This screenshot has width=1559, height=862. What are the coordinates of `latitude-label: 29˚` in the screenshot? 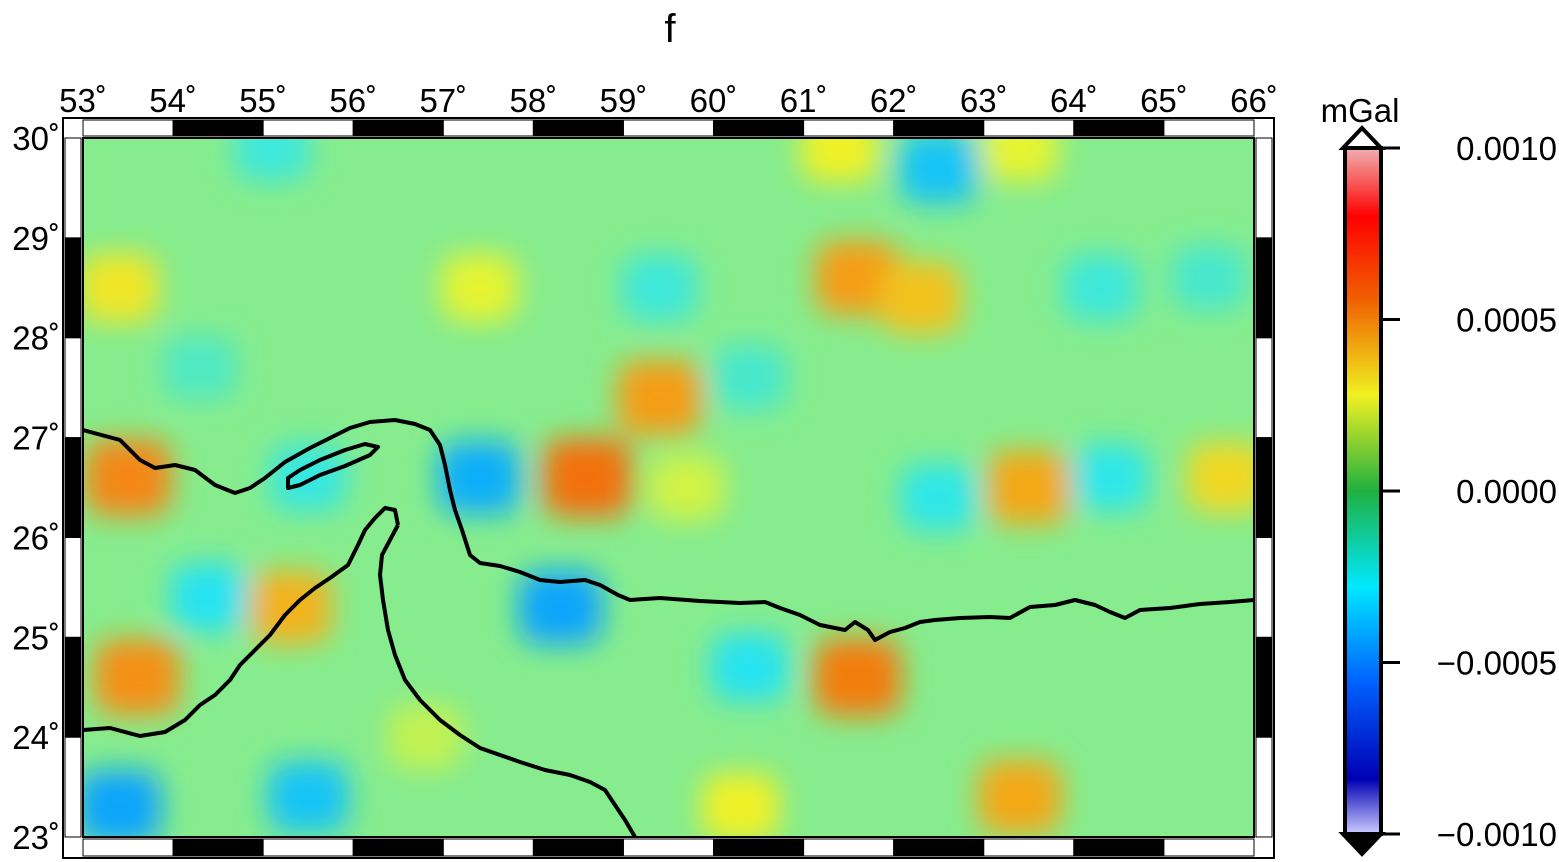 It's located at (36, 238).